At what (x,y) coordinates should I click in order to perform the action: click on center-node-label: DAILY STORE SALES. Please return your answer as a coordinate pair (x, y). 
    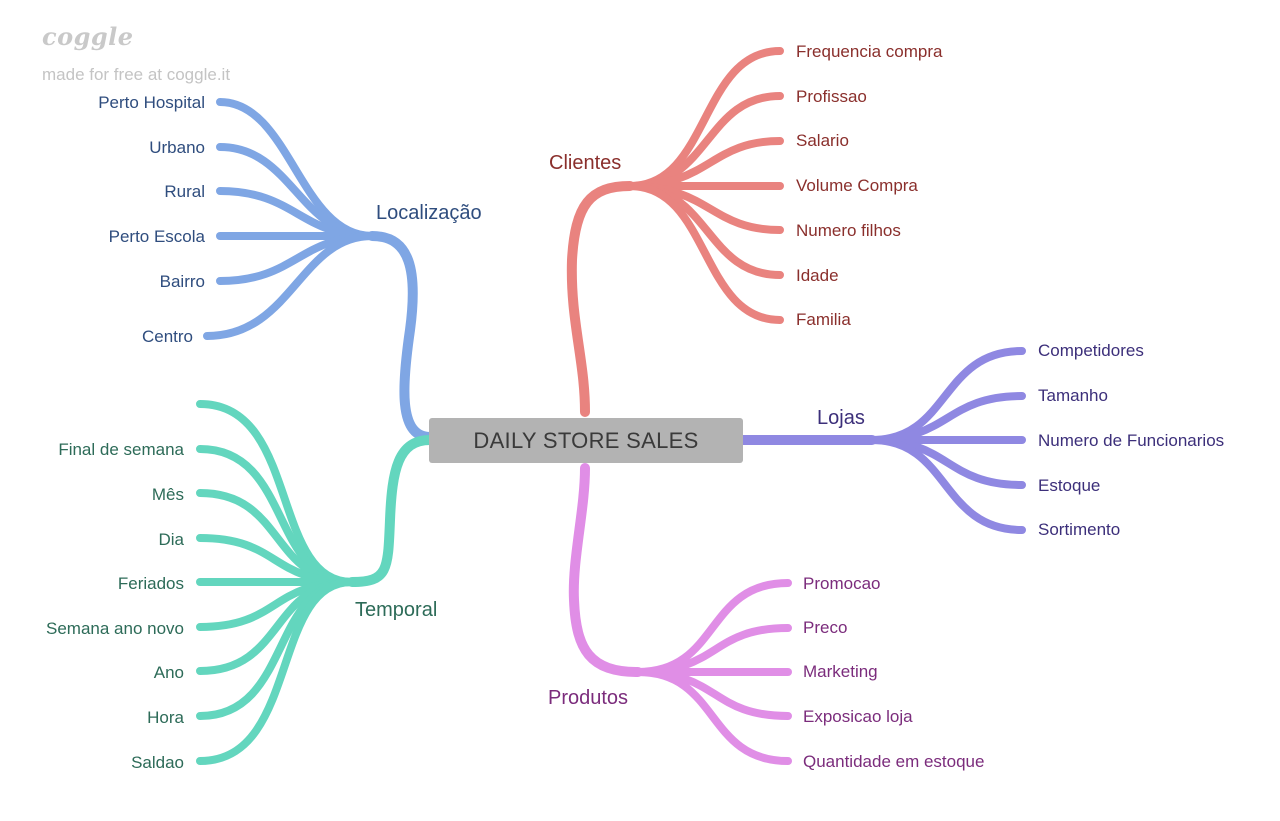
    Looking at the image, I should click on (586, 440).